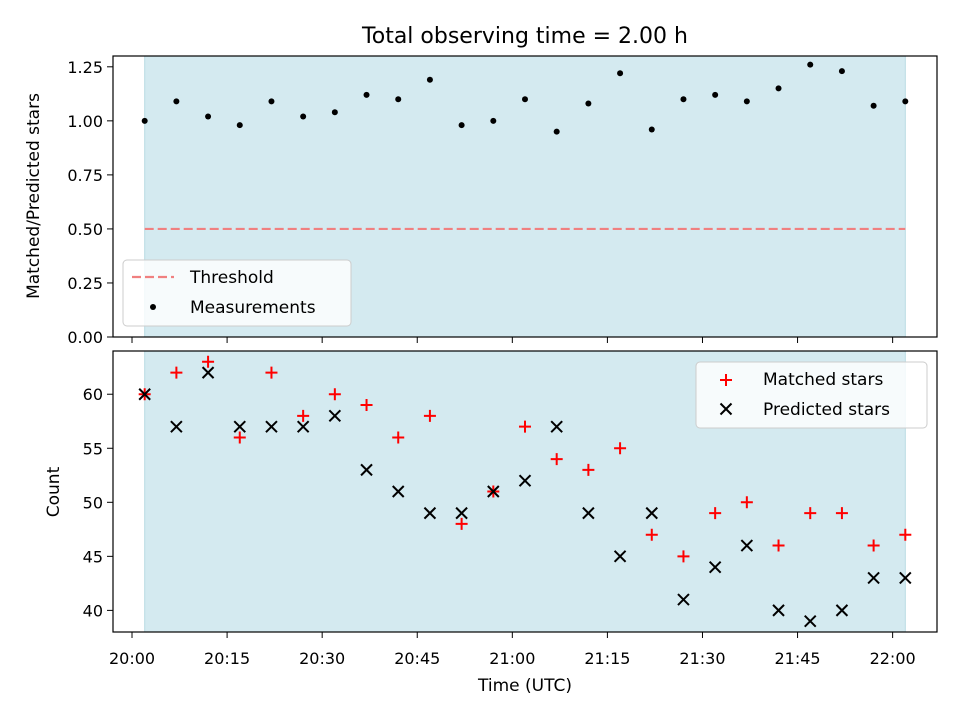  What do you see at coordinates (702, 658) in the screenshot?
I see `x-tick-label: 21:30` at bounding box center [702, 658].